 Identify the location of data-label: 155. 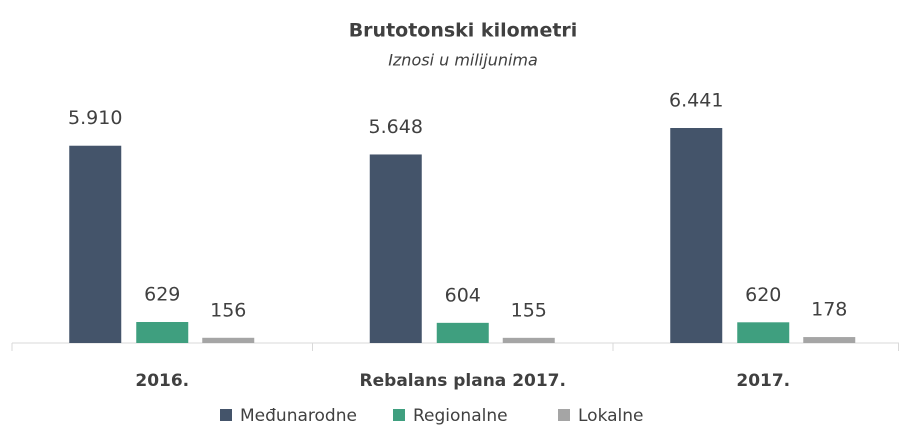
(529, 310).